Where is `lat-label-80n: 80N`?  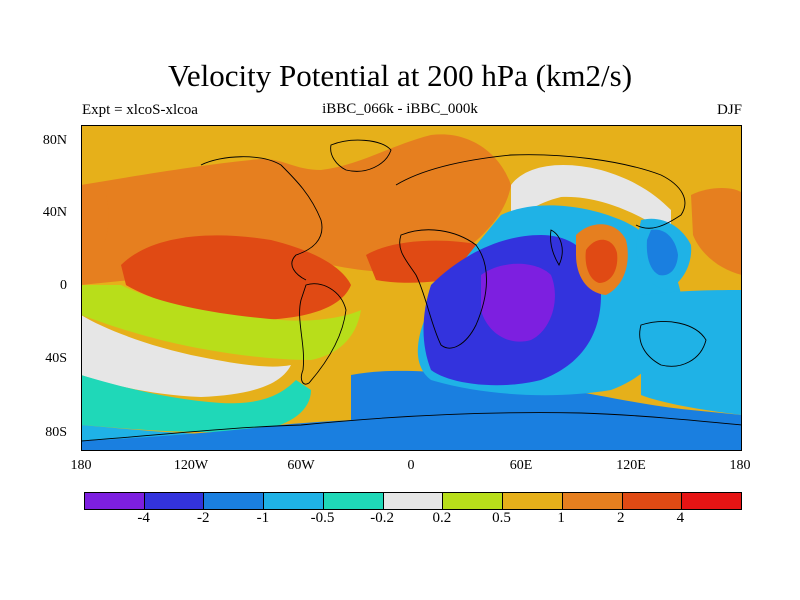 lat-label-80n: 80N is located at coordinates (54, 140).